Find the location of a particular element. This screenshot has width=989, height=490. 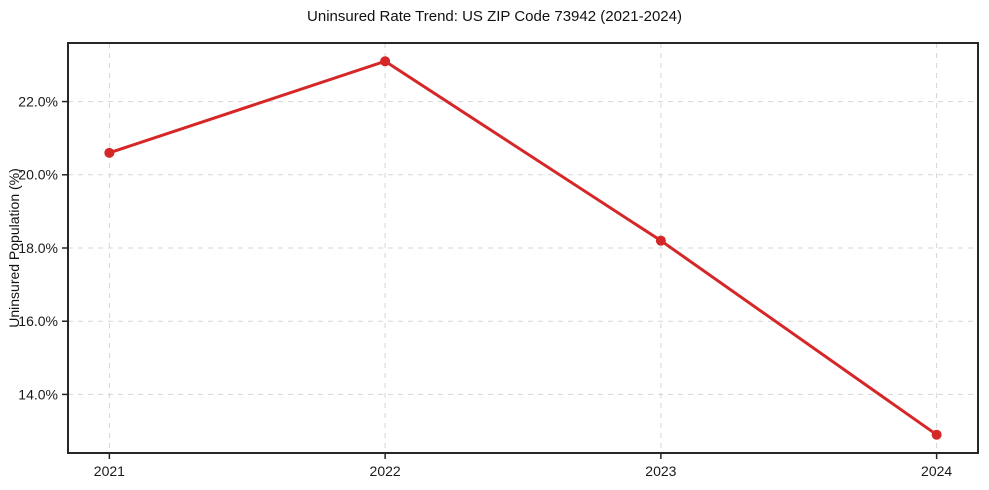

y-tick-label: 14.0% is located at coordinates (38, 394).